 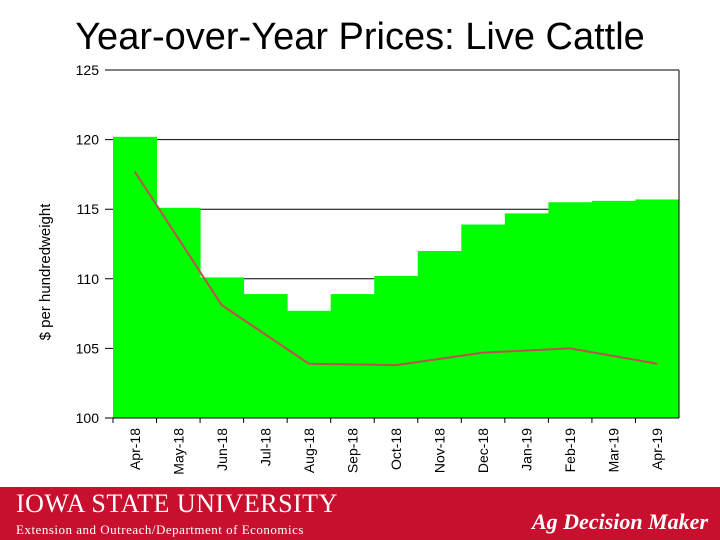 What do you see at coordinates (222, 449) in the screenshot?
I see `x-tick-label: Jun-18` at bounding box center [222, 449].